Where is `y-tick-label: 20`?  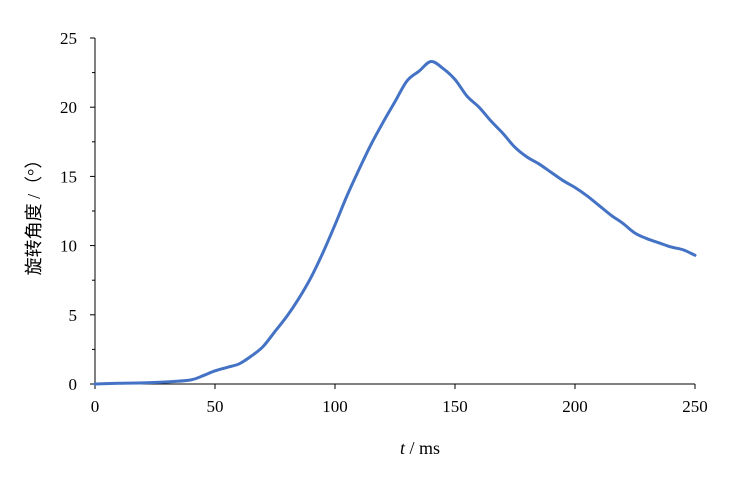 y-tick-label: 20 is located at coordinates (68, 107).